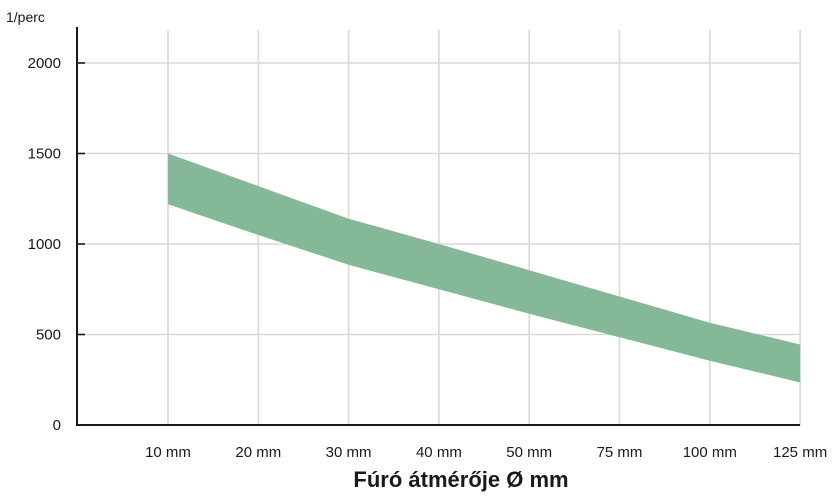 The width and height of the screenshot is (840, 498). I want to click on y-tick-labels: 0 500 1000 1500 2000, so click(44, 244).